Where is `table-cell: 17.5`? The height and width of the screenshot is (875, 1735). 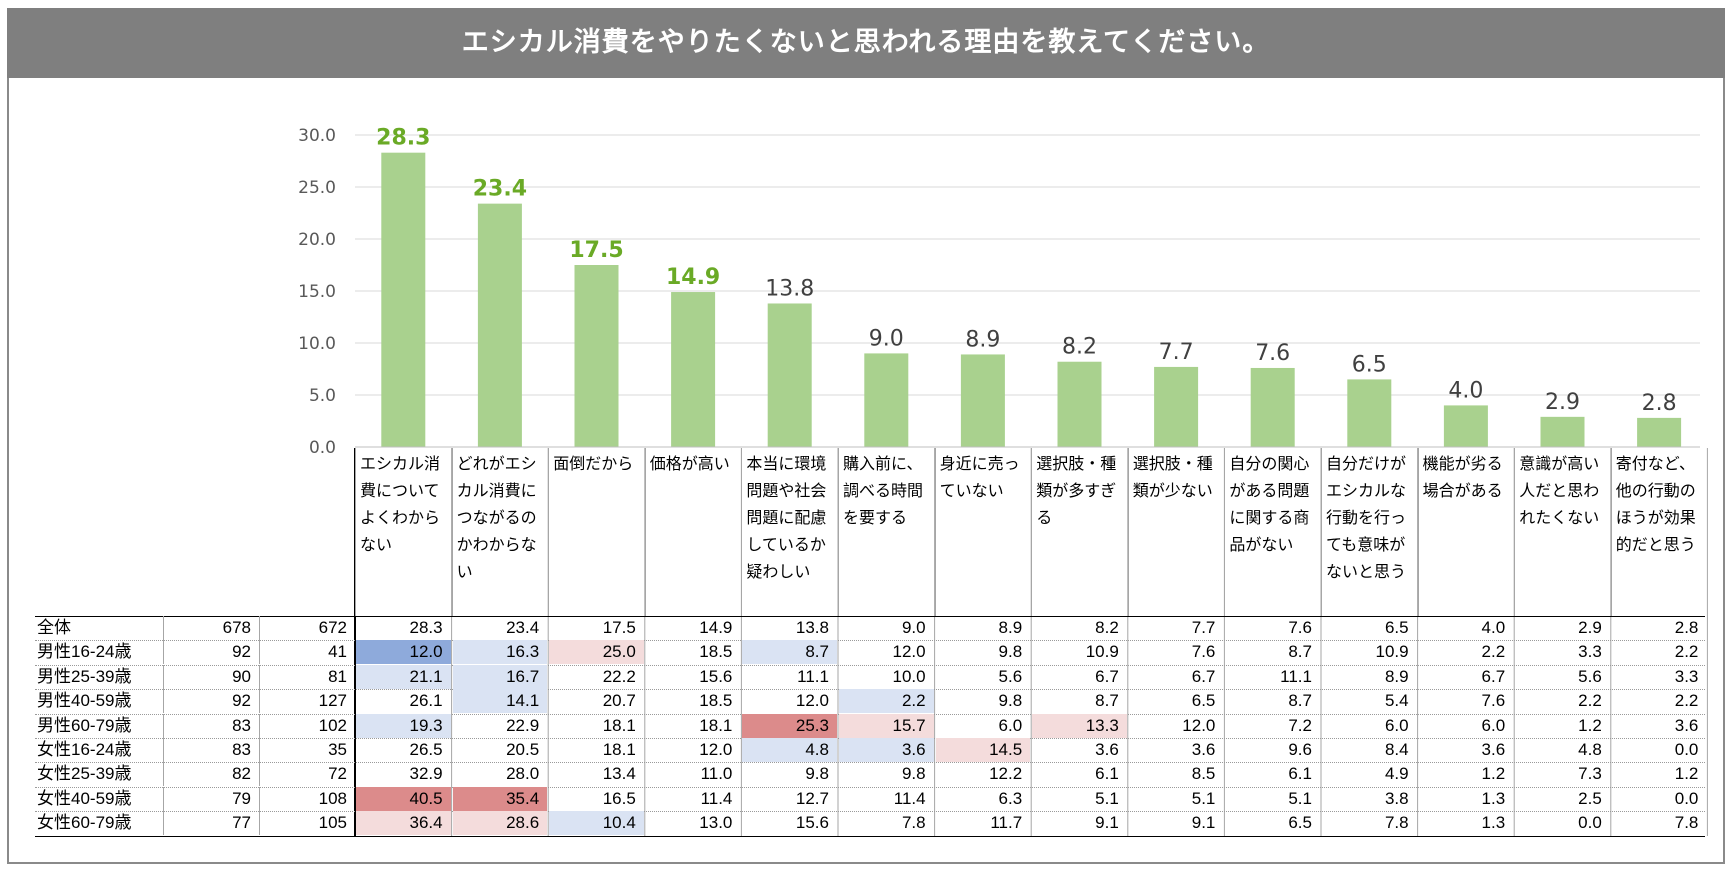 table-cell: 17.5 is located at coordinates (619, 627).